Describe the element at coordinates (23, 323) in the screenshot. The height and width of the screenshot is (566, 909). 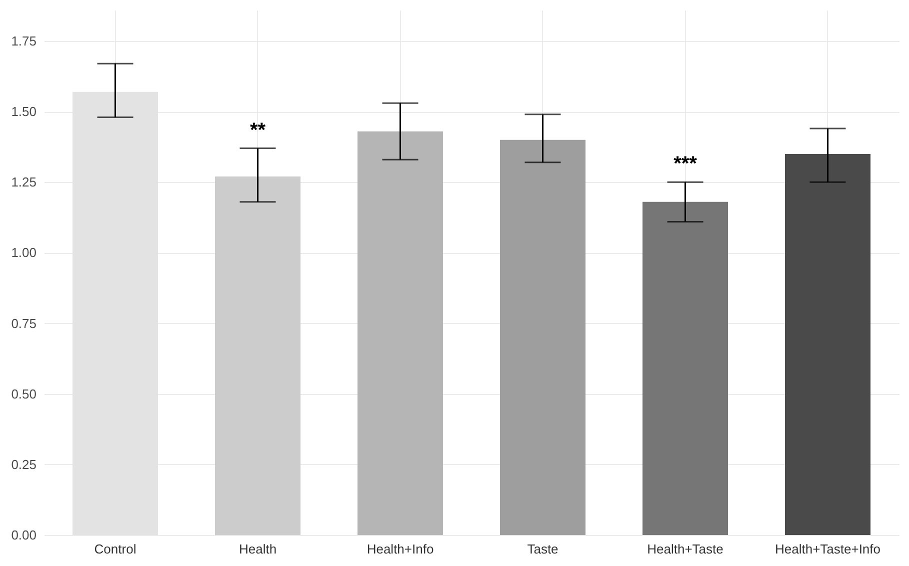
I see `y-tick-label: 0.75` at that location.